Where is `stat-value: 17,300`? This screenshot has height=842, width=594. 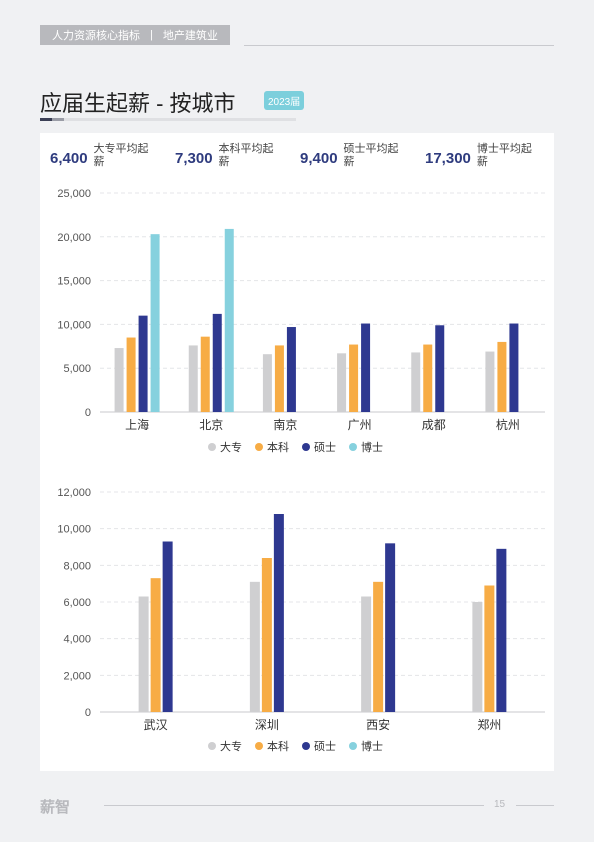 stat-value: 17,300 is located at coordinates (448, 158).